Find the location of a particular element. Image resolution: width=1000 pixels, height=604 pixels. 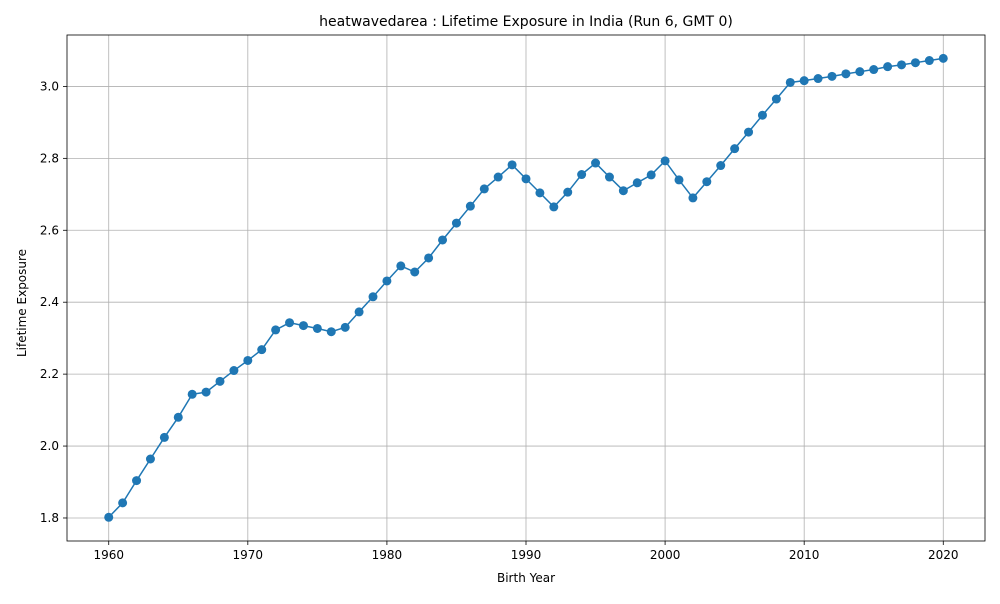

x-tick-label: 1980 is located at coordinates (387, 555).